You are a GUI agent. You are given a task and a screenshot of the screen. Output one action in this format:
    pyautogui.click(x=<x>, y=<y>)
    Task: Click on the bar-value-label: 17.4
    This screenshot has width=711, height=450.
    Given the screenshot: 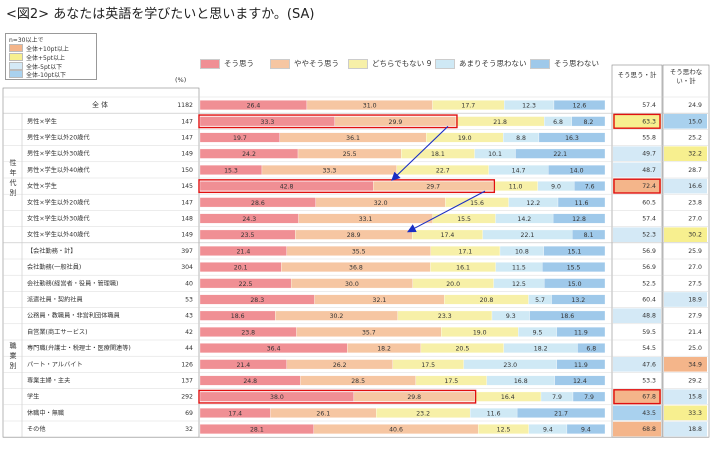 What is the action you would take?
    pyautogui.click(x=235, y=413)
    